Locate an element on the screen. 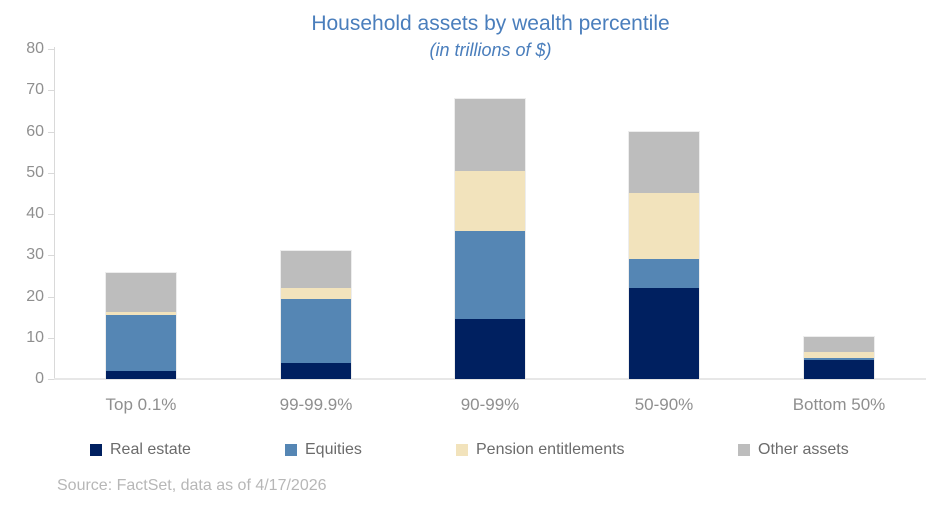 The width and height of the screenshot is (936, 507). bar-90-99- is located at coordinates (490, 238).